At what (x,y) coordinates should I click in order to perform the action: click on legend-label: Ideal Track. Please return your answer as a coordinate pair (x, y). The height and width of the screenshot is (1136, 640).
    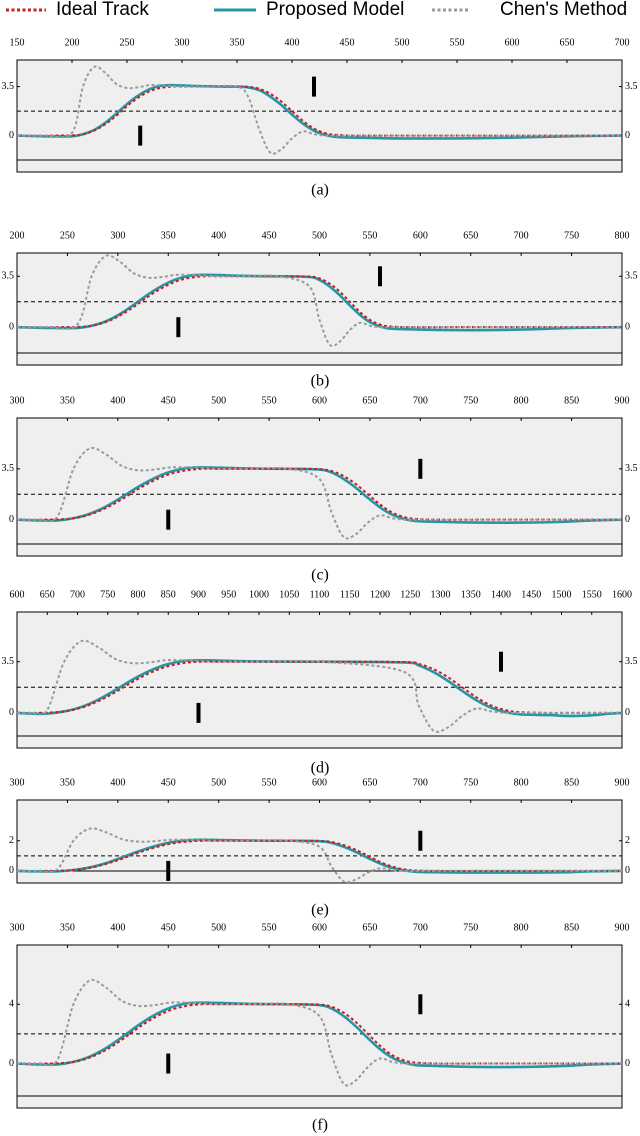
    Looking at the image, I should click on (102, 10).